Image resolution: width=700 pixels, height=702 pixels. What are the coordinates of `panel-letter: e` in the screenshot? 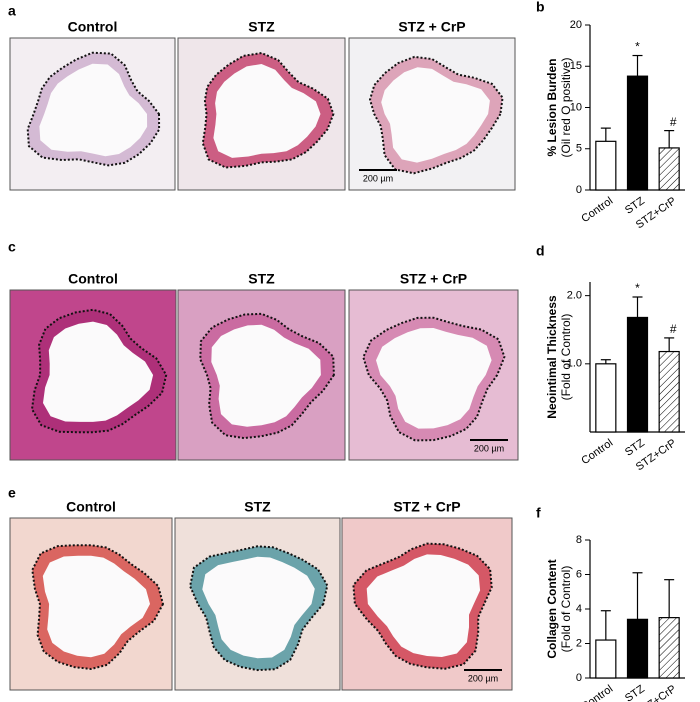 It's located at (12, 493).